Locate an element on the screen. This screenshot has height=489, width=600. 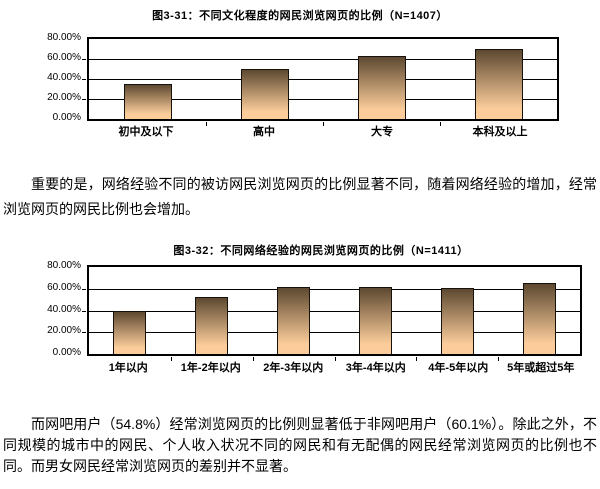
x-category-label: 高中 is located at coordinates (264, 132).